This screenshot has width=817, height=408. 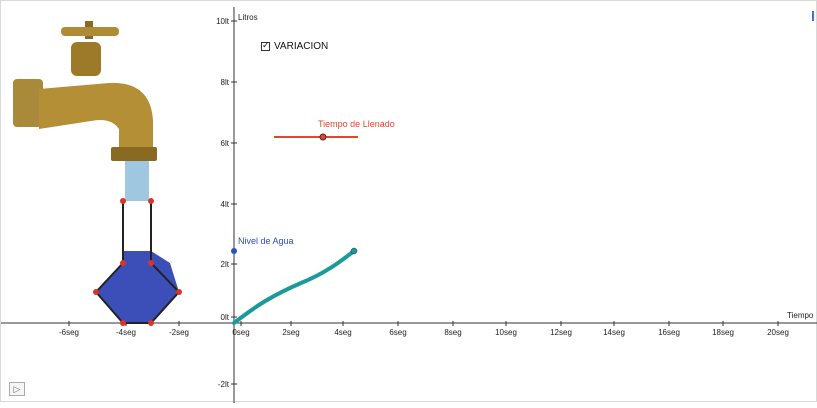 What do you see at coordinates (225, 82) in the screenshot?
I see `y-tick-label: 8lt` at bounding box center [225, 82].